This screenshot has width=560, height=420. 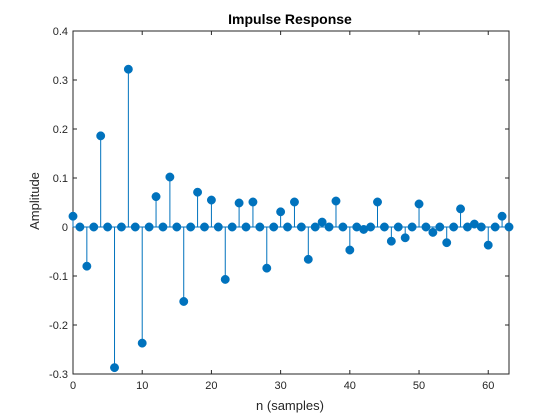 What do you see at coordinates (60, 130) in the screenshot?
I see `y-tick-label: 0.2` at bounding box center [60, 130].